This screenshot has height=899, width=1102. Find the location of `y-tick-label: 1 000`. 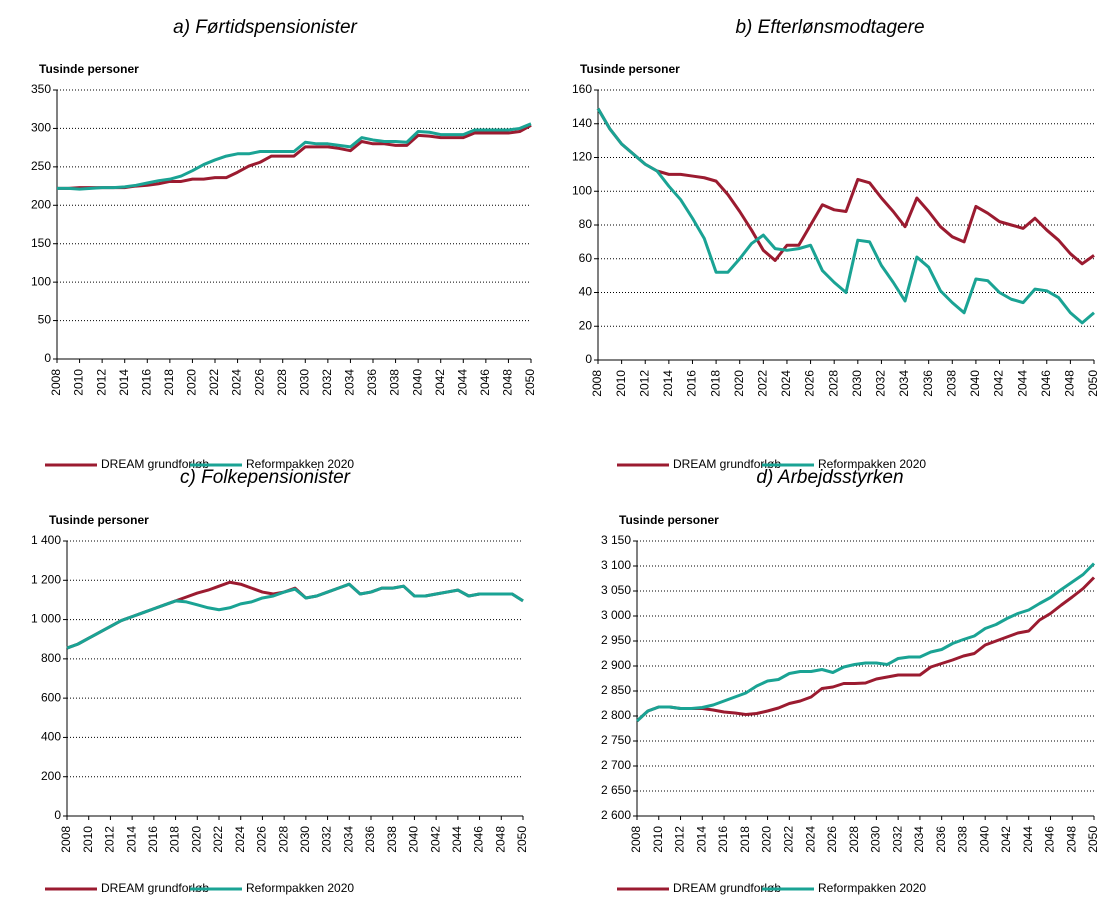

y-tick-label: 1 000 is located at coordinates (46, 619).